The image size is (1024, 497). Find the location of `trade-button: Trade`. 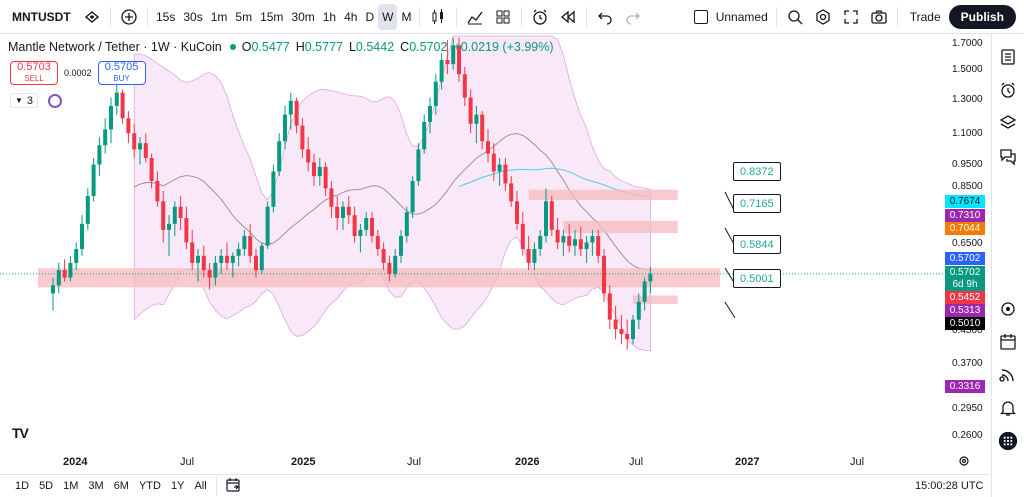

trade-button: Trade is located at coordinates (925, 16).